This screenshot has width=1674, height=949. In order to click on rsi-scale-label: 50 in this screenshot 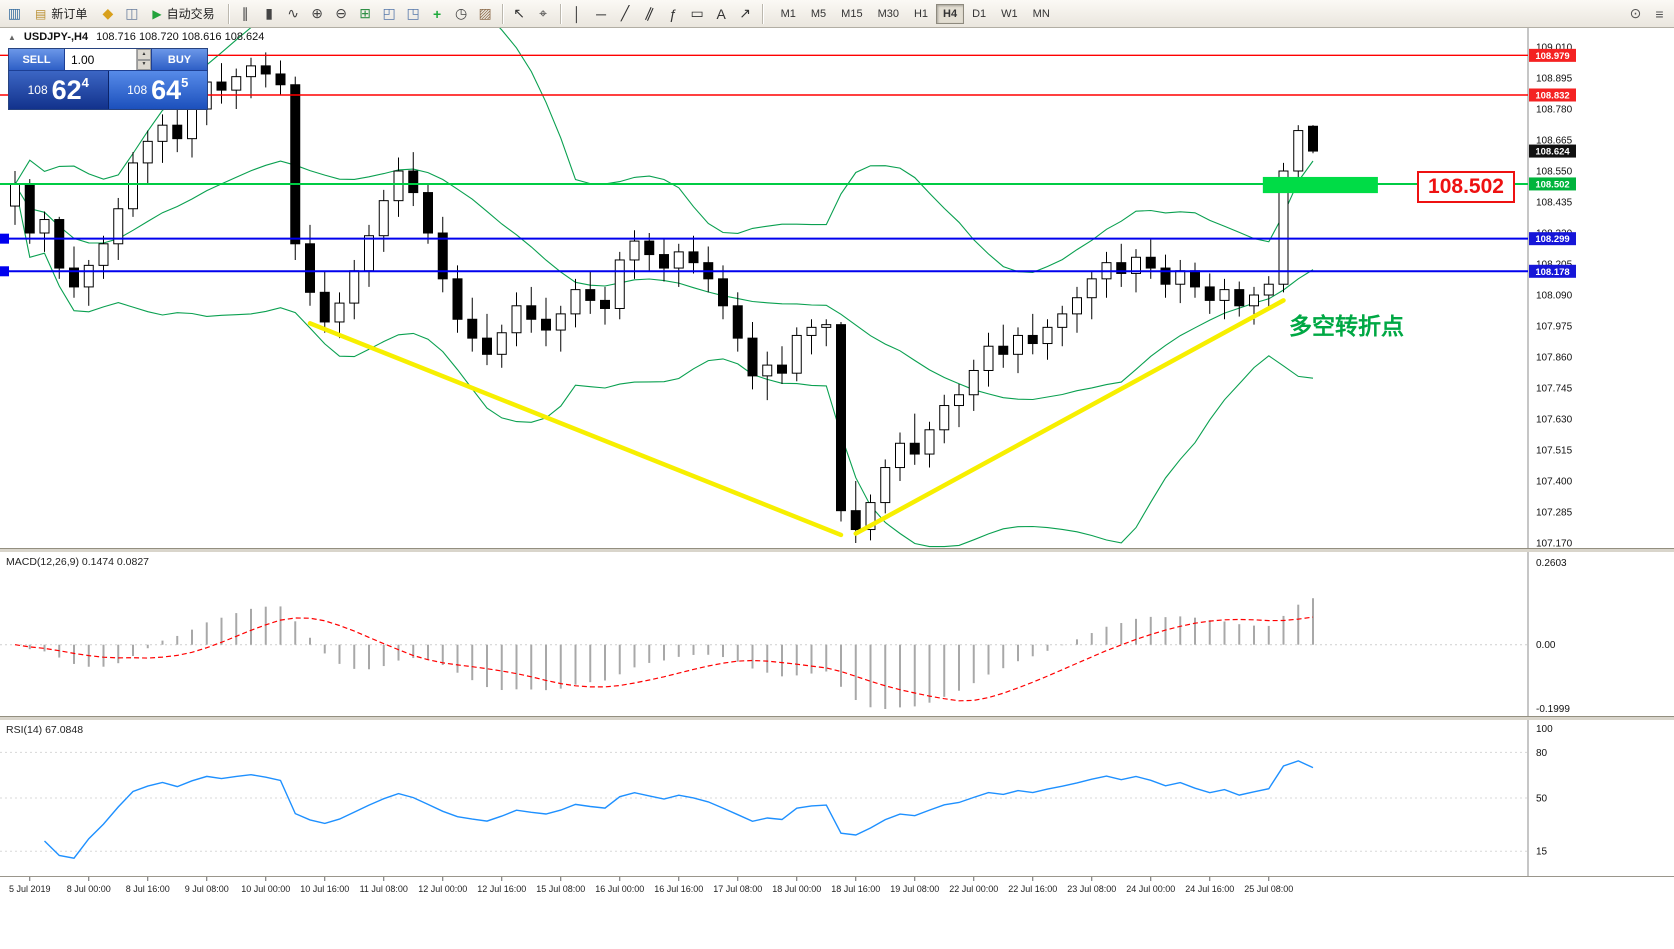, I will do `click(1542, 799)`.